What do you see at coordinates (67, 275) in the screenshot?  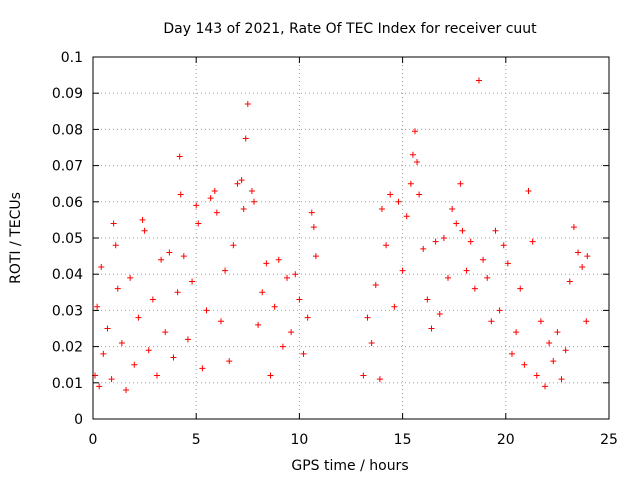 I see `y-tick-label: 0.04` at bounding box center [67, 275].